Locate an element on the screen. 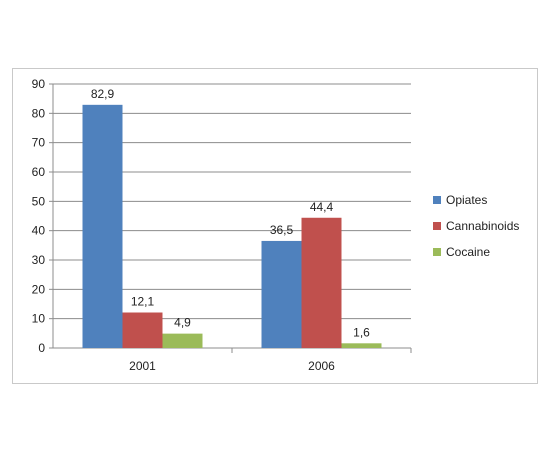 The image size is (550, 450). data-label: 36,5 is located at coordinates (282, 230).